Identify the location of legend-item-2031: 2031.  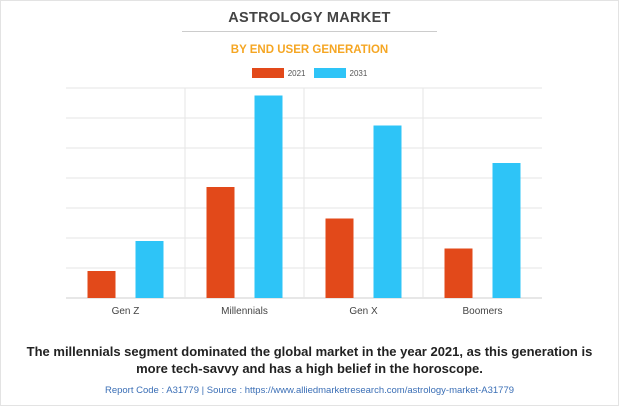
(340, 73).